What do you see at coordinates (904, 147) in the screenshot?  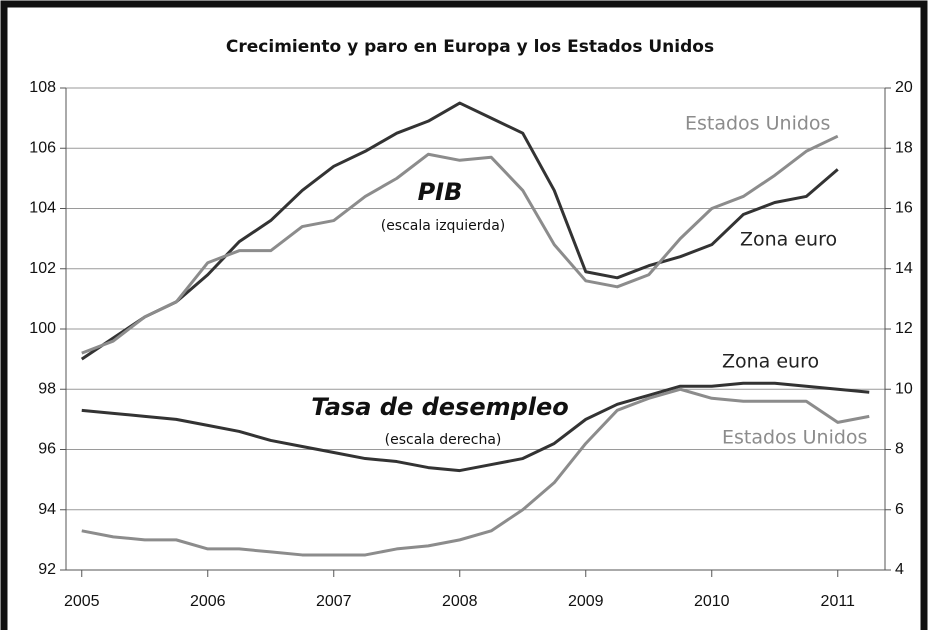 I see `y2-tick-label: 18` at bounding box center [904, 147].